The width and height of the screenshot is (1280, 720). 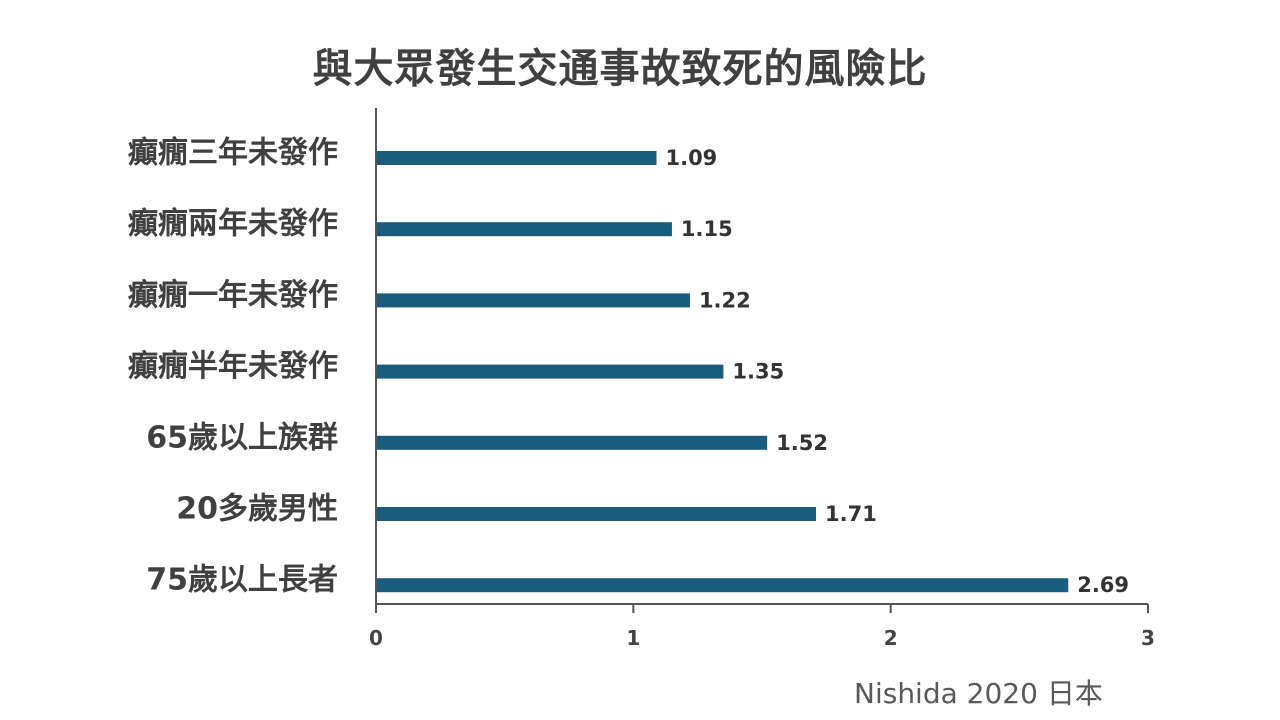 I want to click on x-tick-label: 2, so click(x=891, y=638).